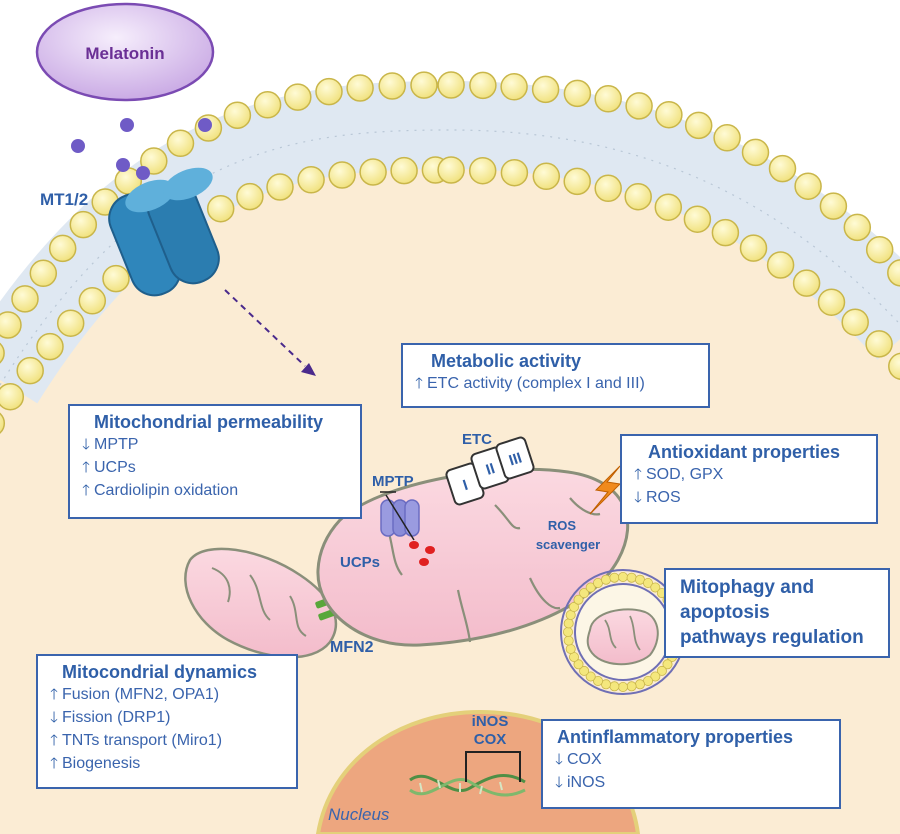  Describe the element at coordinates (308, 369) in the screenshot. I see `signal-arrowhead` at that location.